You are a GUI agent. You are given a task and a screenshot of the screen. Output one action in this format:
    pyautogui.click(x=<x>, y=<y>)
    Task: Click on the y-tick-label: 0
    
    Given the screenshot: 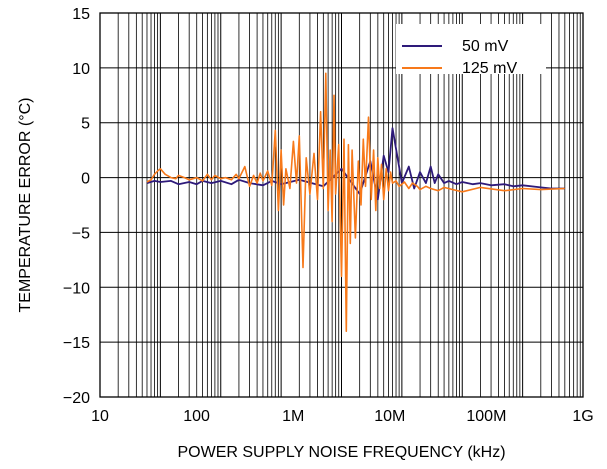 What is the action you would take?
    pyautogui.click(x=85, y=179)
    